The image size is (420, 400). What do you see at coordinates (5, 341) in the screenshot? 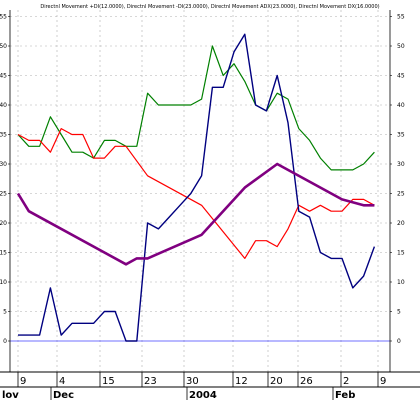
I see `y-tick-label-left: 0` at bounding box center [5, 341].